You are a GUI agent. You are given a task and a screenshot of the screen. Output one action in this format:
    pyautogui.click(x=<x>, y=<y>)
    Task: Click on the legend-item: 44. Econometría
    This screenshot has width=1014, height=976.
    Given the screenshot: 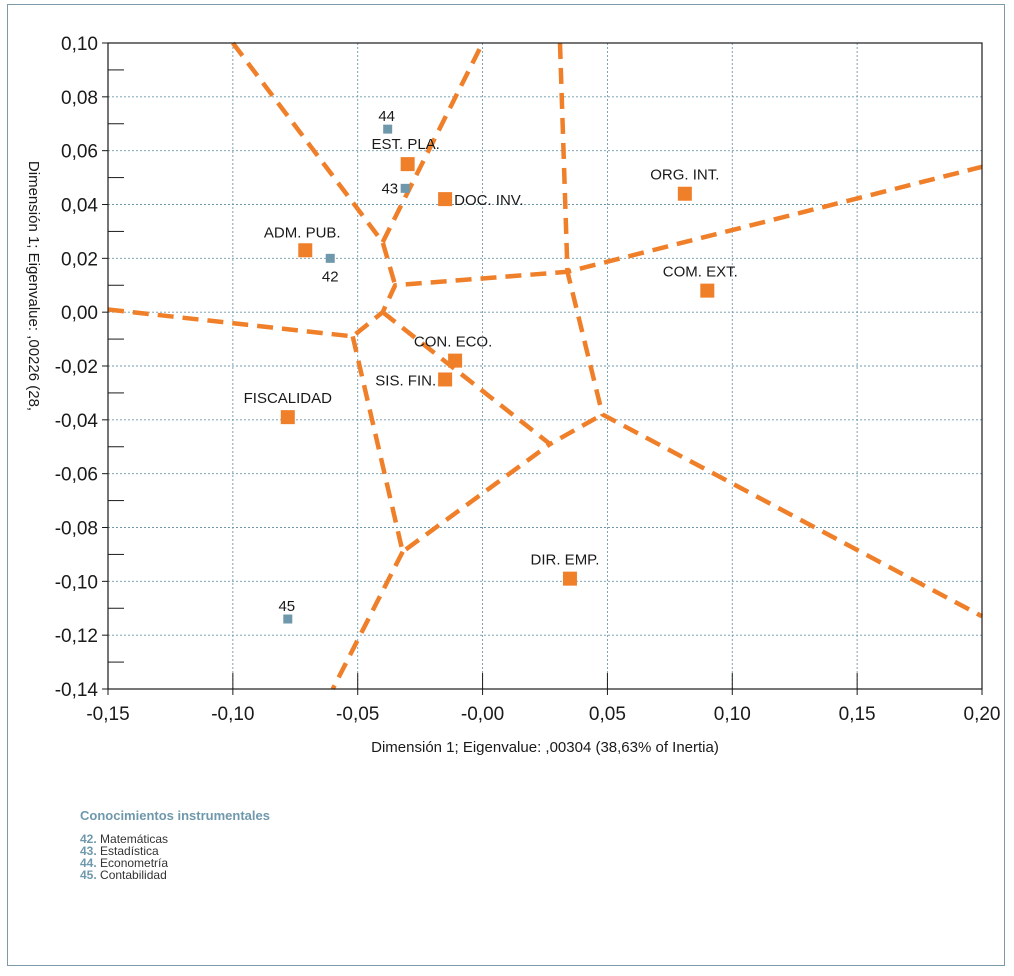 What is the action you would take?
    pyautogui.click(x=330, y=863)
    